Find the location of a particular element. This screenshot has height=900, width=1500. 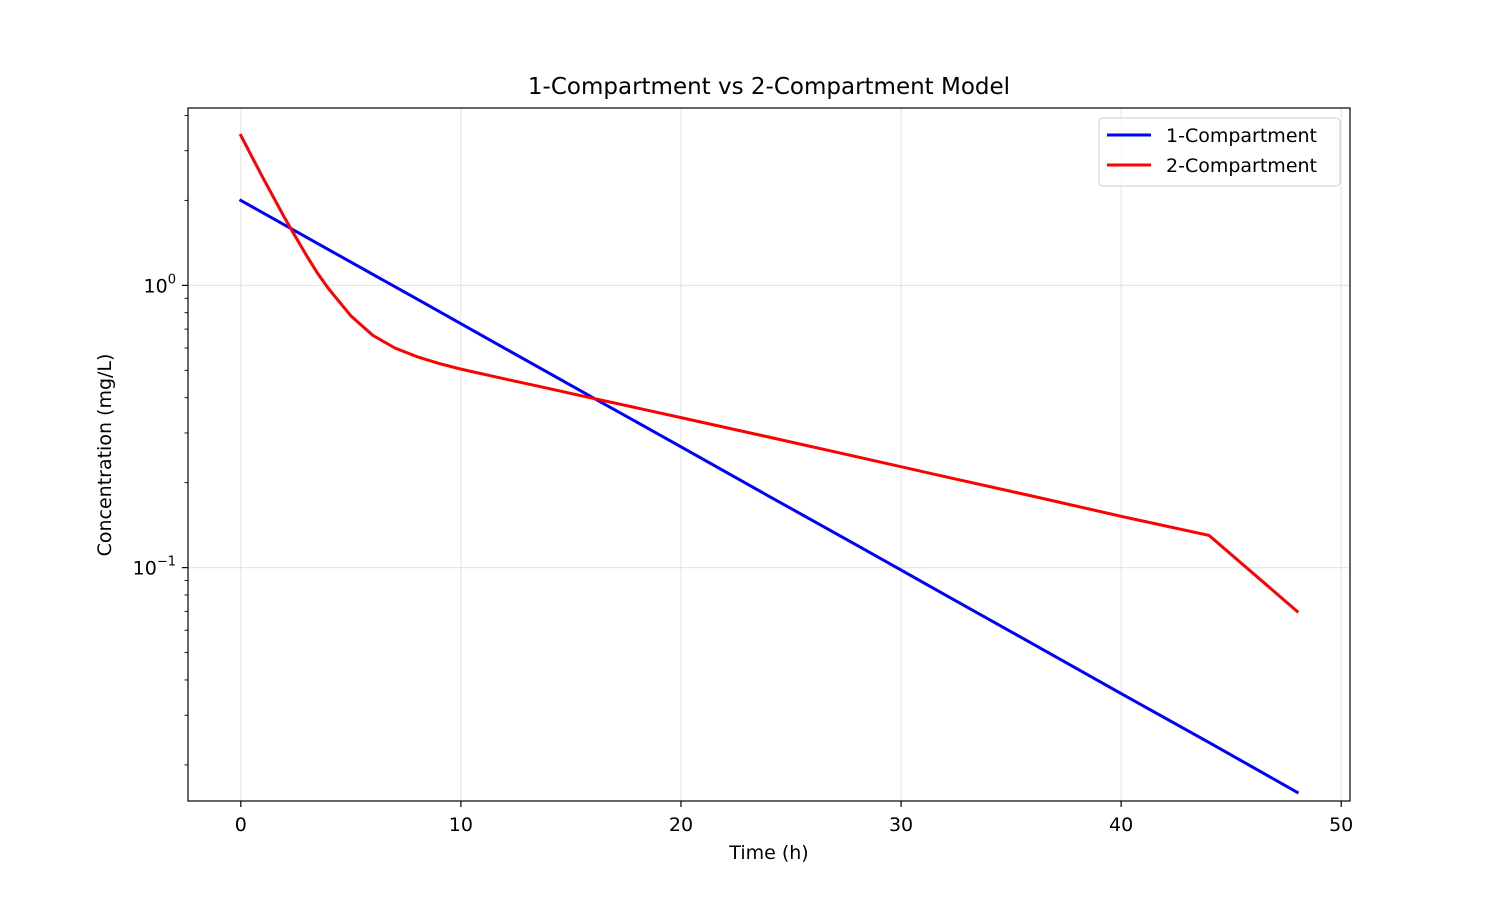

chart-title: 1-Compartment vs 2-Compartment Model is located at coordinates (769, 87).